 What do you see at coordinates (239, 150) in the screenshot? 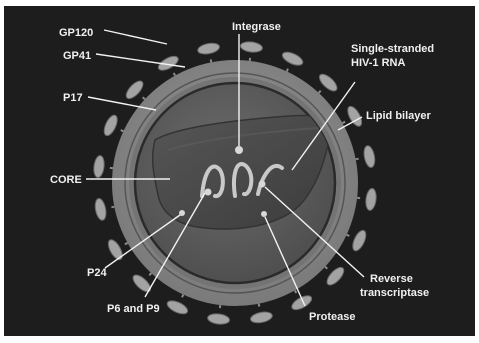
I see `integrase-dot` at bounding box center [239, 150].